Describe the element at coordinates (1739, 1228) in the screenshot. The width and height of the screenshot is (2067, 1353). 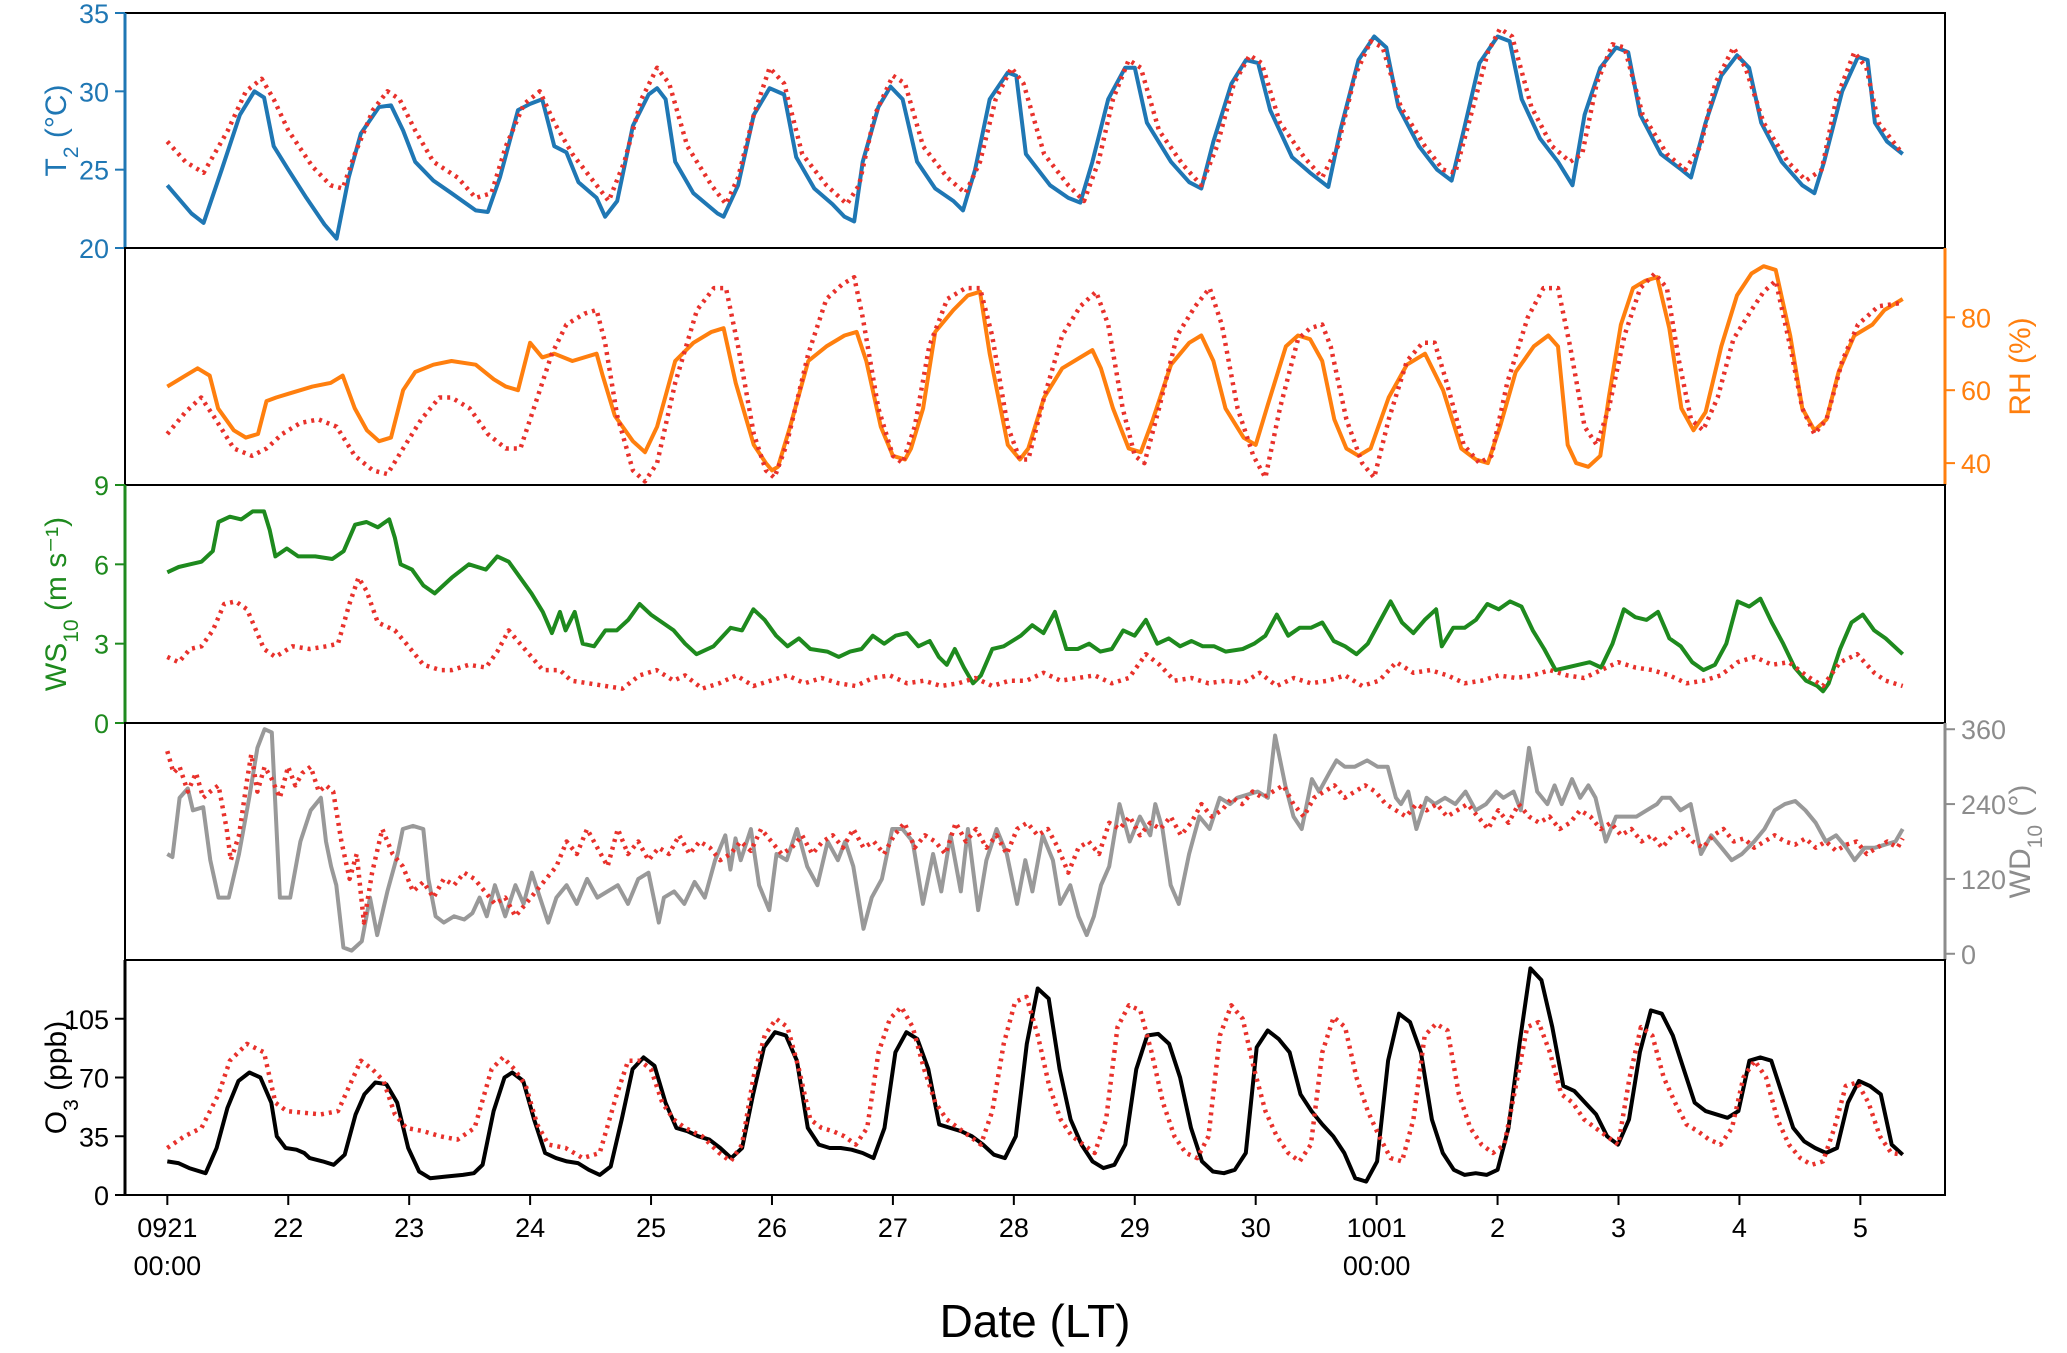
I see `x-tick-label: 4` at that location.